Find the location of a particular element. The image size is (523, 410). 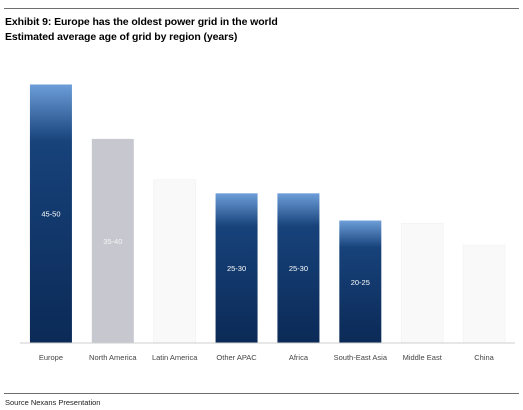

category-label: Europe is located at coordinates (51, 357).